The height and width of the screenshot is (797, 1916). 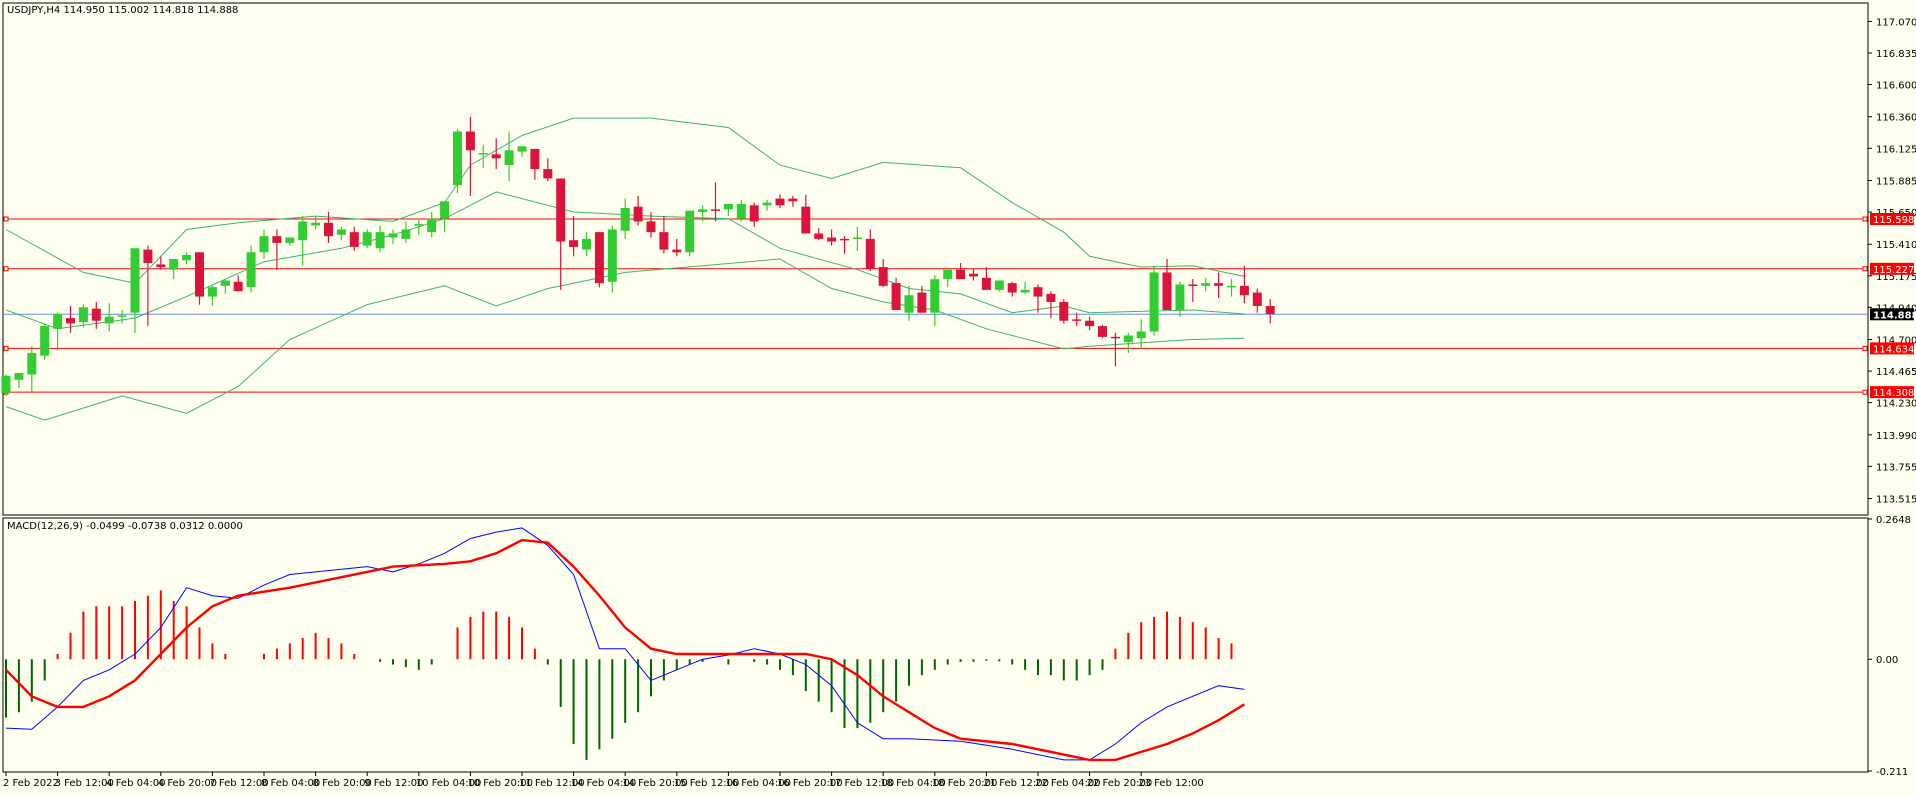 I want to click on level-price-tag-label: 115.598, so click(x=1893, y=220).